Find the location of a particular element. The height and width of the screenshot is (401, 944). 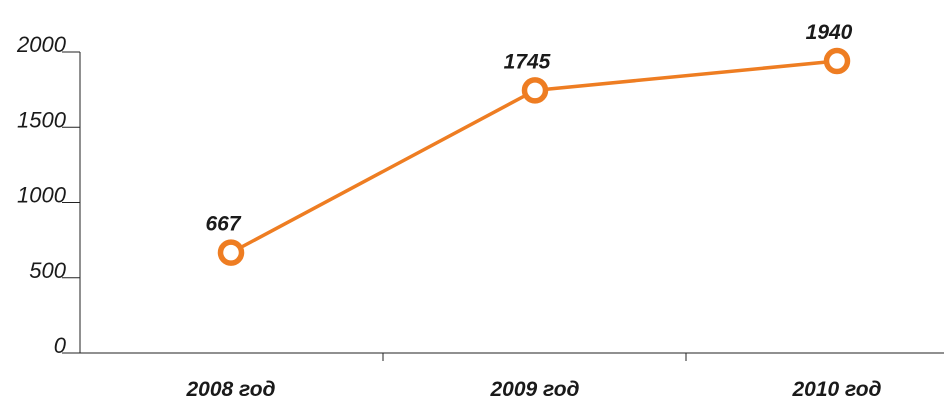

y-tick-label: 0 is located at coordinates (60, 345).